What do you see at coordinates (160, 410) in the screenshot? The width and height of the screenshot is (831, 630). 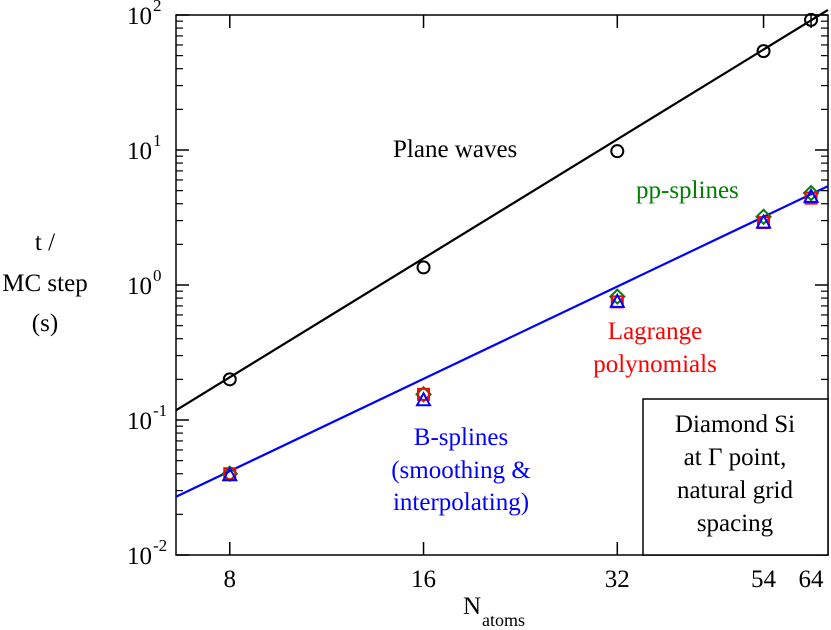 I see `y-tick-exponent: -1` at bounding box center [160, 410].